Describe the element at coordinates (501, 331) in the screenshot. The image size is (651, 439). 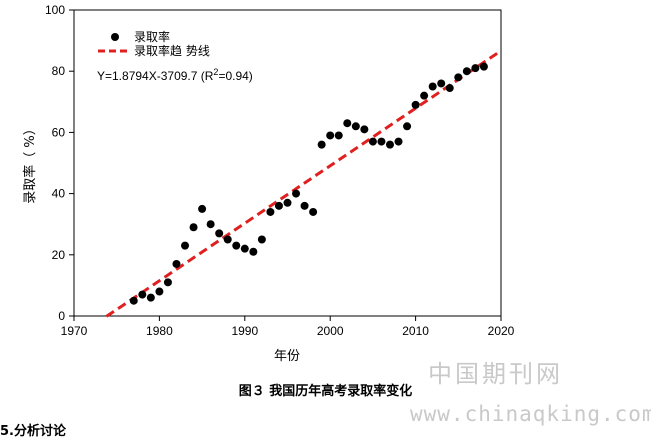
I see `x-tick-label-2020: 2020` at that location.